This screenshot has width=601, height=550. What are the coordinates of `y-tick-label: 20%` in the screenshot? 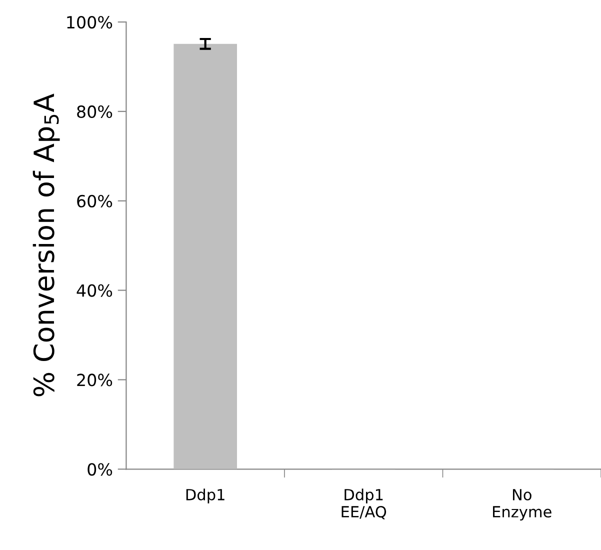 It's located at (94, 380).